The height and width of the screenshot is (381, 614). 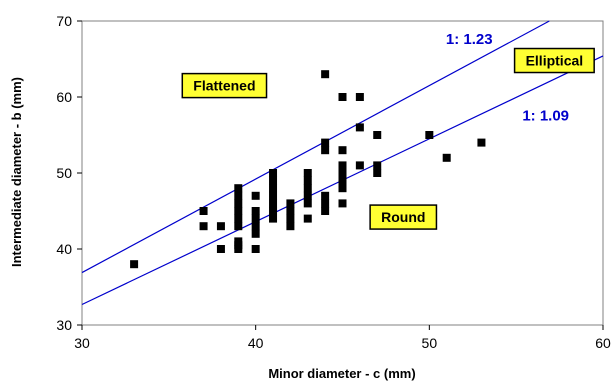 I want to click on region-label-text: Round, so click(x=403, y=217).